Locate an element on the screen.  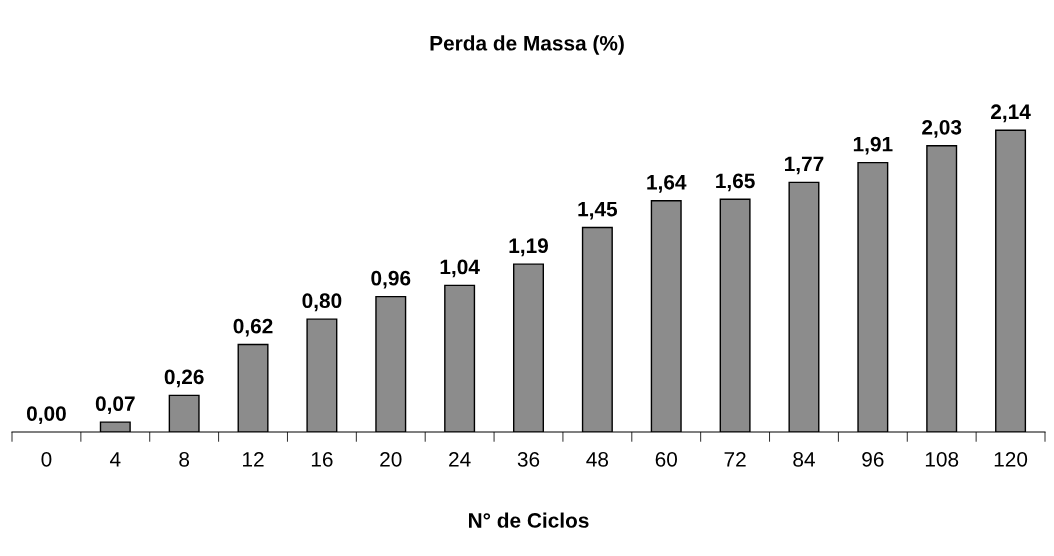
data-label: 1,91 is located at coordinates (873, 145).